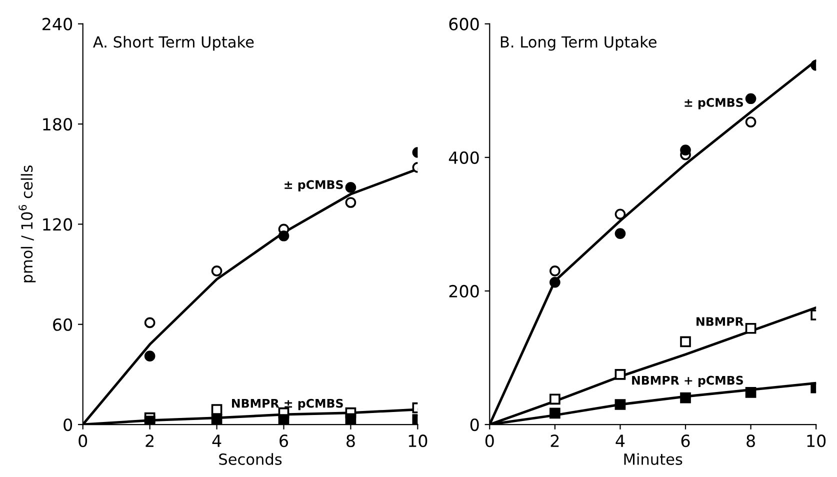 The width and height of the screenshot is (837, 477). Describe the element at coordinates (57, 24) in the screenshot. I see `y-tick-label: 240` at that location.